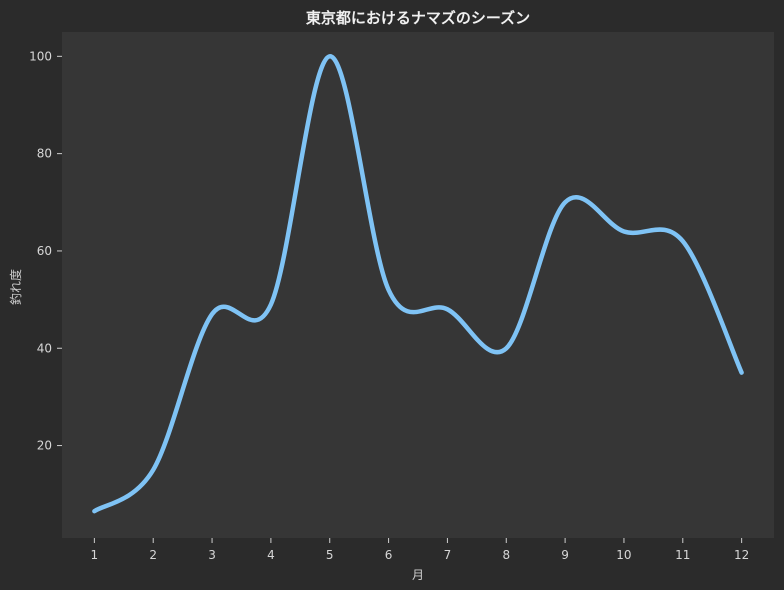  I want to click on y-axis: 20 40 60 80 100, so click(45, 251).